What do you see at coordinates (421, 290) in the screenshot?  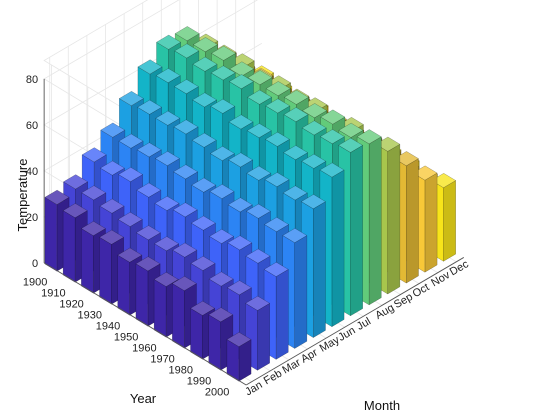 I see `month-tick-label: Oct` at bounding box center [421, 290].